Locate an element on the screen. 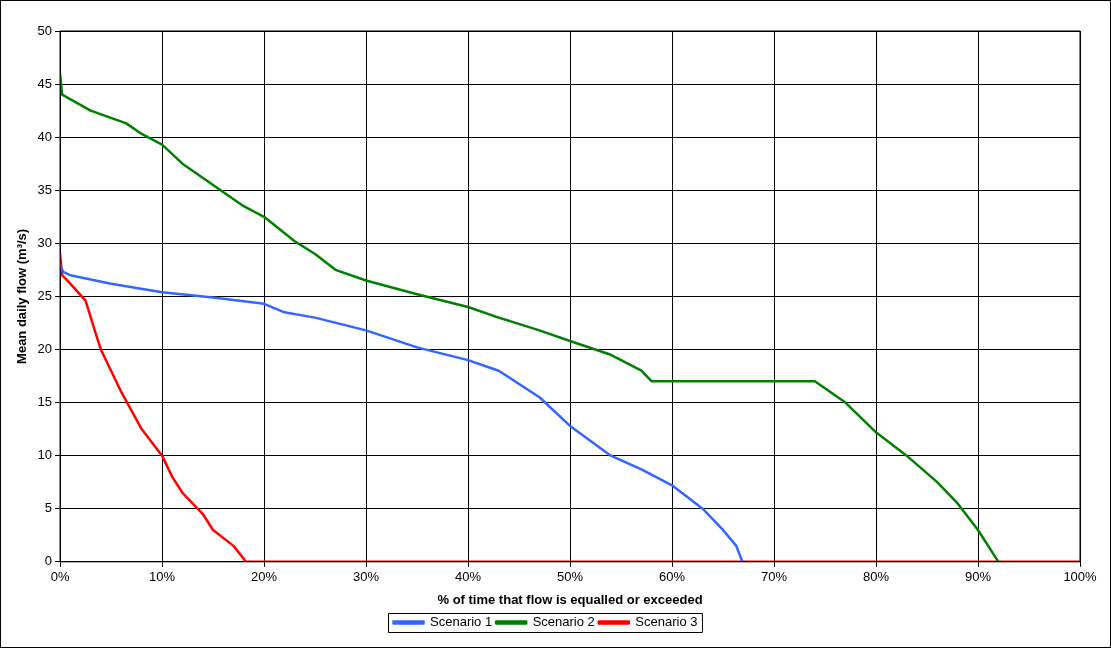 This screenshot has width=1111, height=648. x-tick-label: 60% is located at coordinates (672, 577).